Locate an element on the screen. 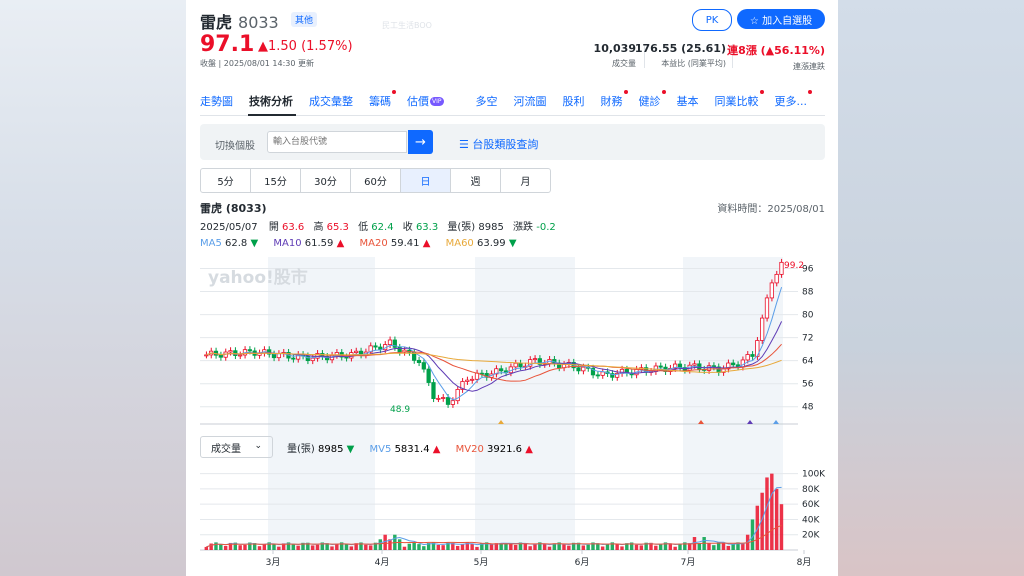 This screenshot has width=1024, height=576. chart-title: 雷虎 (8033) is located at coordinates (233, 208).